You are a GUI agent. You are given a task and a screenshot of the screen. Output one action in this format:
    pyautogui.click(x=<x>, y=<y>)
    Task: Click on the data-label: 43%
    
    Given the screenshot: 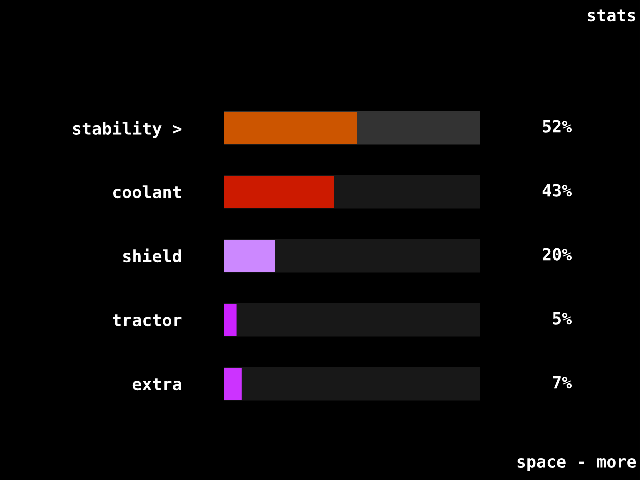 What is the action you would take?
    pyautogui.click(x=557, y=190)
    